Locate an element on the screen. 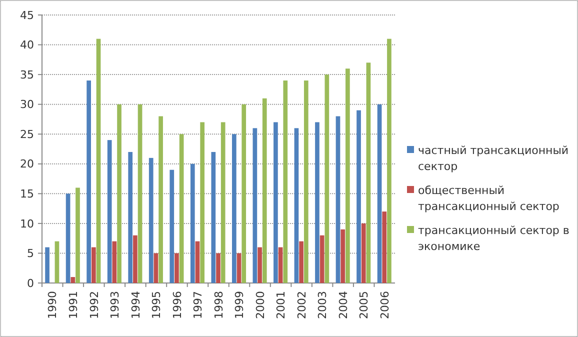 This screenshot has width=578, height=337. y-tick-label: 25 is located at coordinates (27, 134).